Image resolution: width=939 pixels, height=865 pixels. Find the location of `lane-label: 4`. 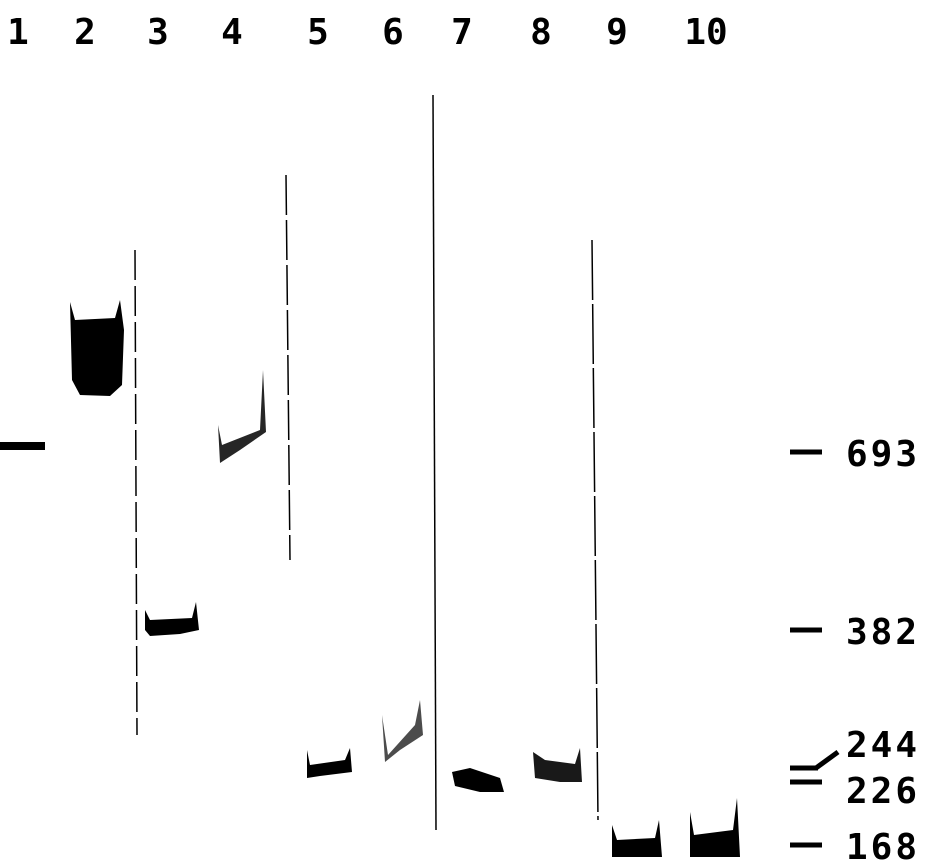

lane-label: 4 is located at coordinates (232, 32).